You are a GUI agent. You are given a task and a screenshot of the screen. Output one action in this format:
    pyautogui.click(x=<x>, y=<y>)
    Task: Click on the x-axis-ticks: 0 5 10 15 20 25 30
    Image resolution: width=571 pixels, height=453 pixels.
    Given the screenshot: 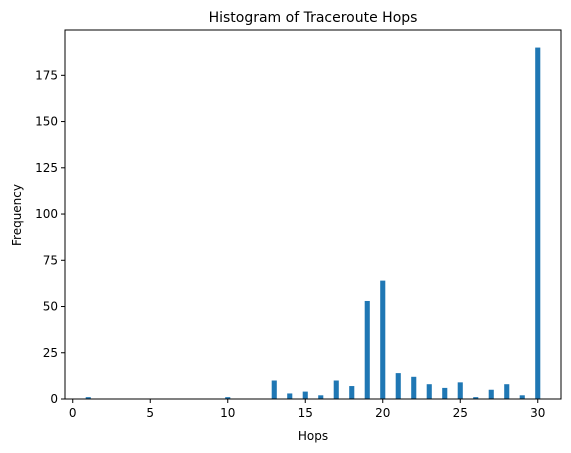 What is the action you would take?
    pyautogui.click(x=307, y=409)
    